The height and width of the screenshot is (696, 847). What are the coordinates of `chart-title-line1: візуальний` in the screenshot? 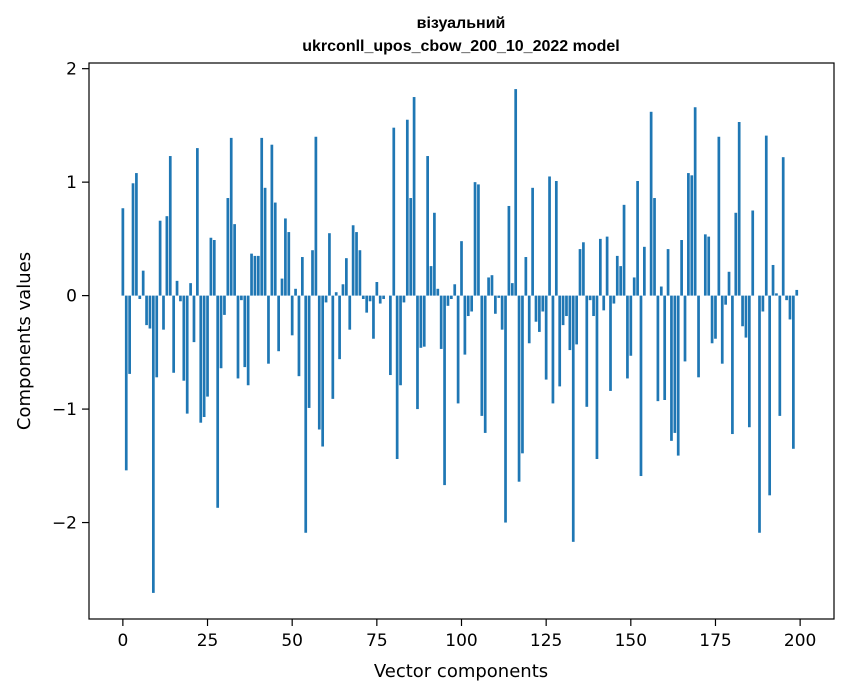 It's located at (461, 23).